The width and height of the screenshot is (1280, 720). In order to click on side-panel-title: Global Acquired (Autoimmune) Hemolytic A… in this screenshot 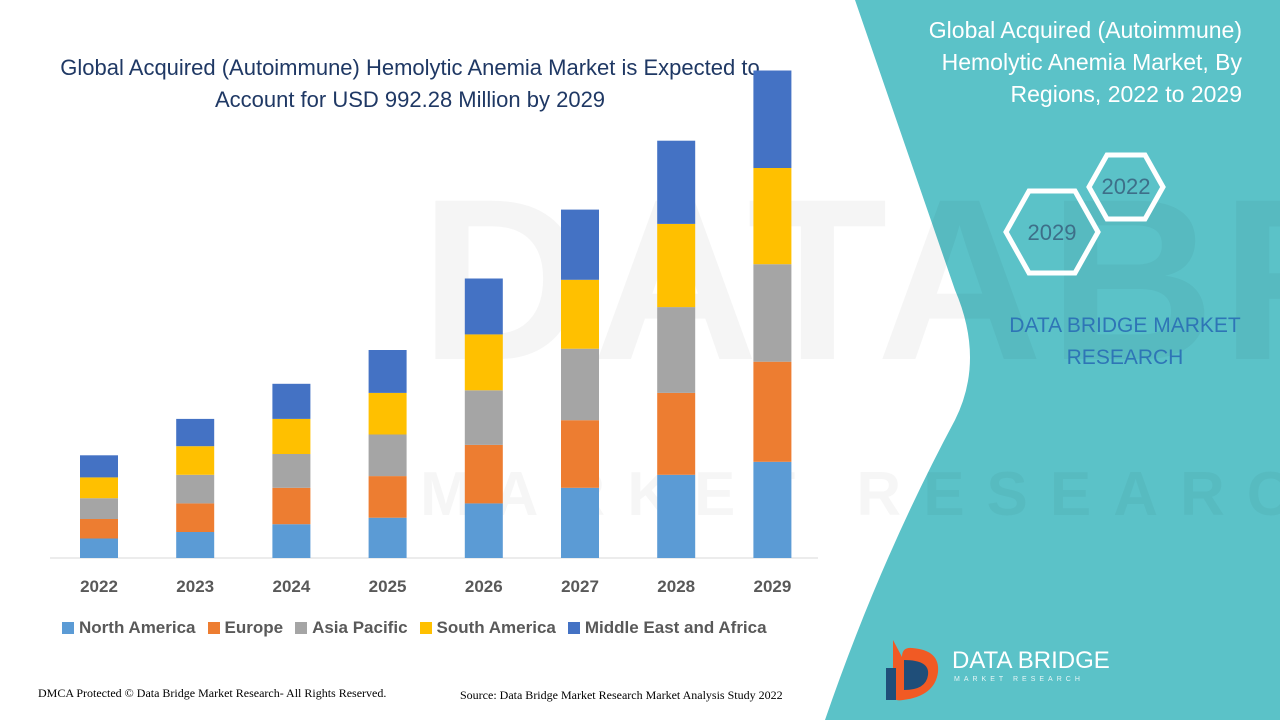, I will do `click(1085, 62)`.